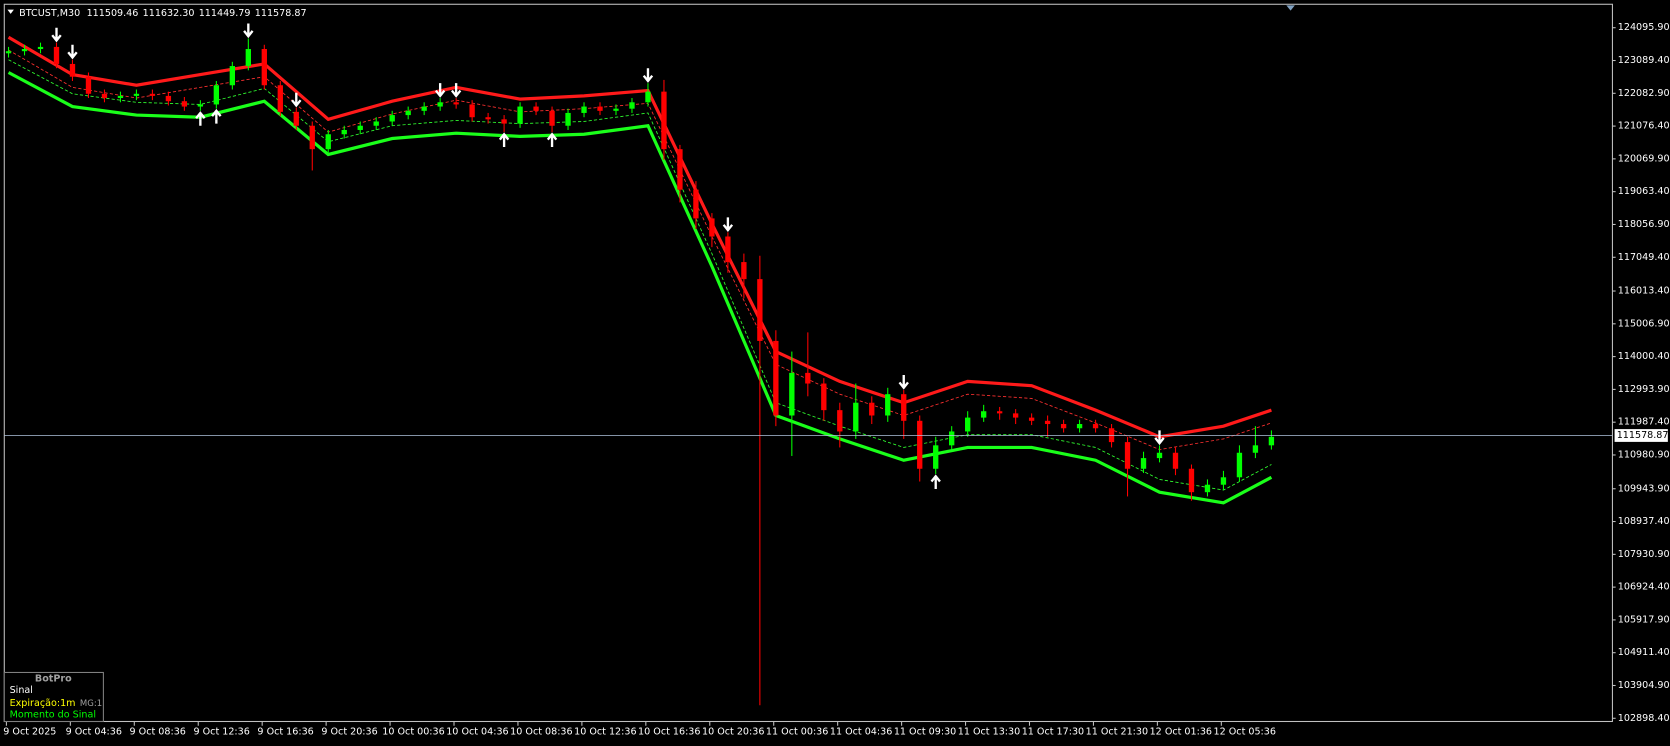 This screenshot has width=1670, height=746. What do you see at coordinates (1644, 422) in the screenshot?
I see `y-tick-label: 111987.40` at bounding box center [1644, 422].